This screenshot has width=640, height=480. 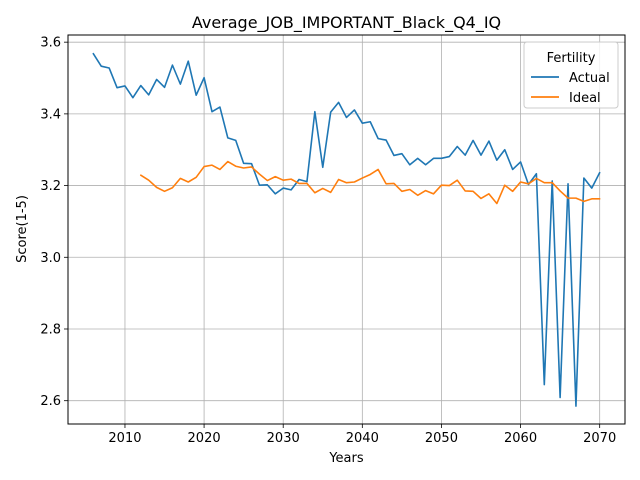 What do you see at coordinates (50, 258) in the screenshot?
I see `y-tick-label: 3.0` at bounding box center [50, 258].